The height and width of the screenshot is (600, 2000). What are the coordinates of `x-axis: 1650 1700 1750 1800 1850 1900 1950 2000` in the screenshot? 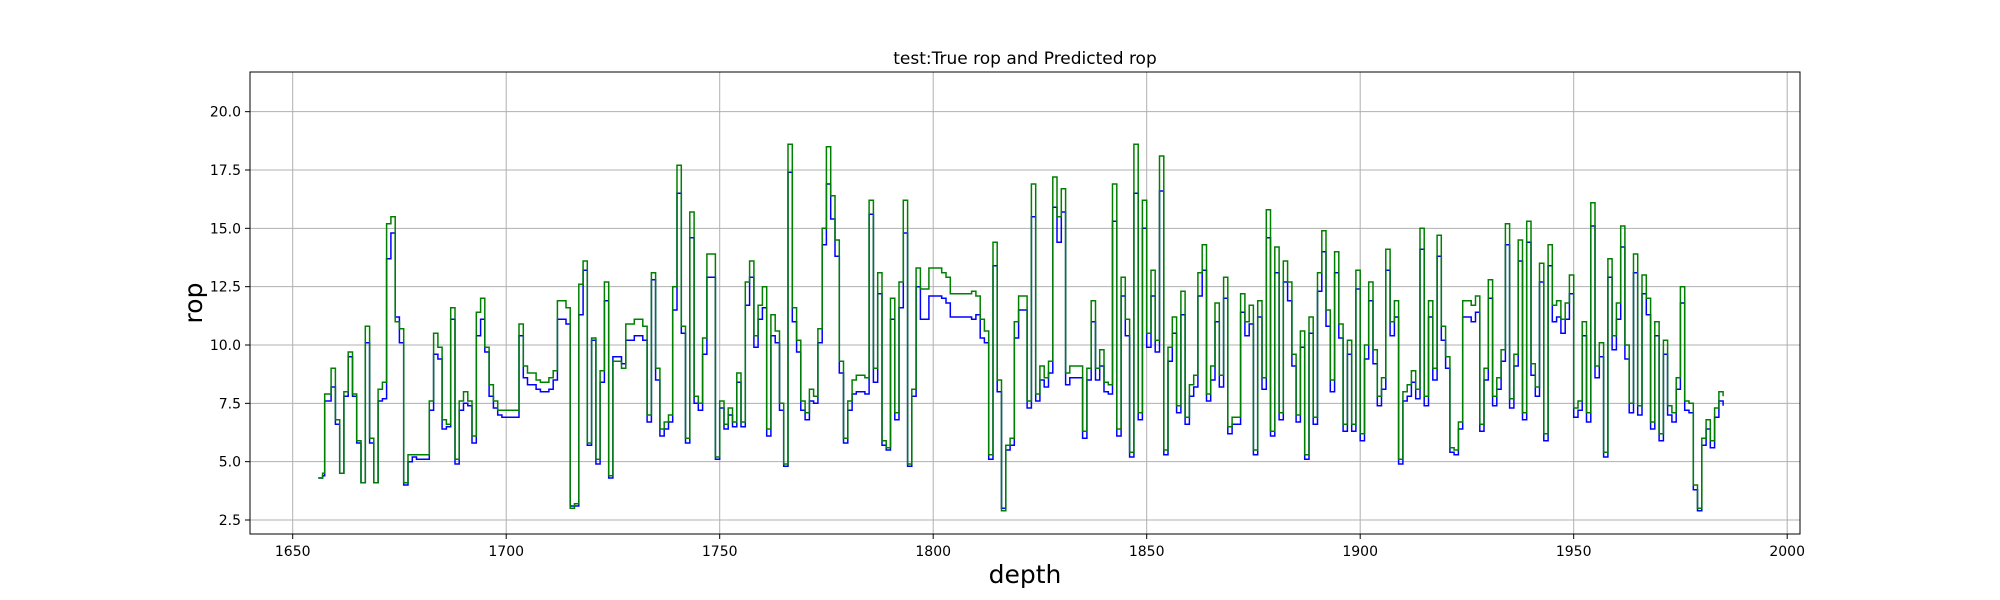 It's located at (1040, 547).